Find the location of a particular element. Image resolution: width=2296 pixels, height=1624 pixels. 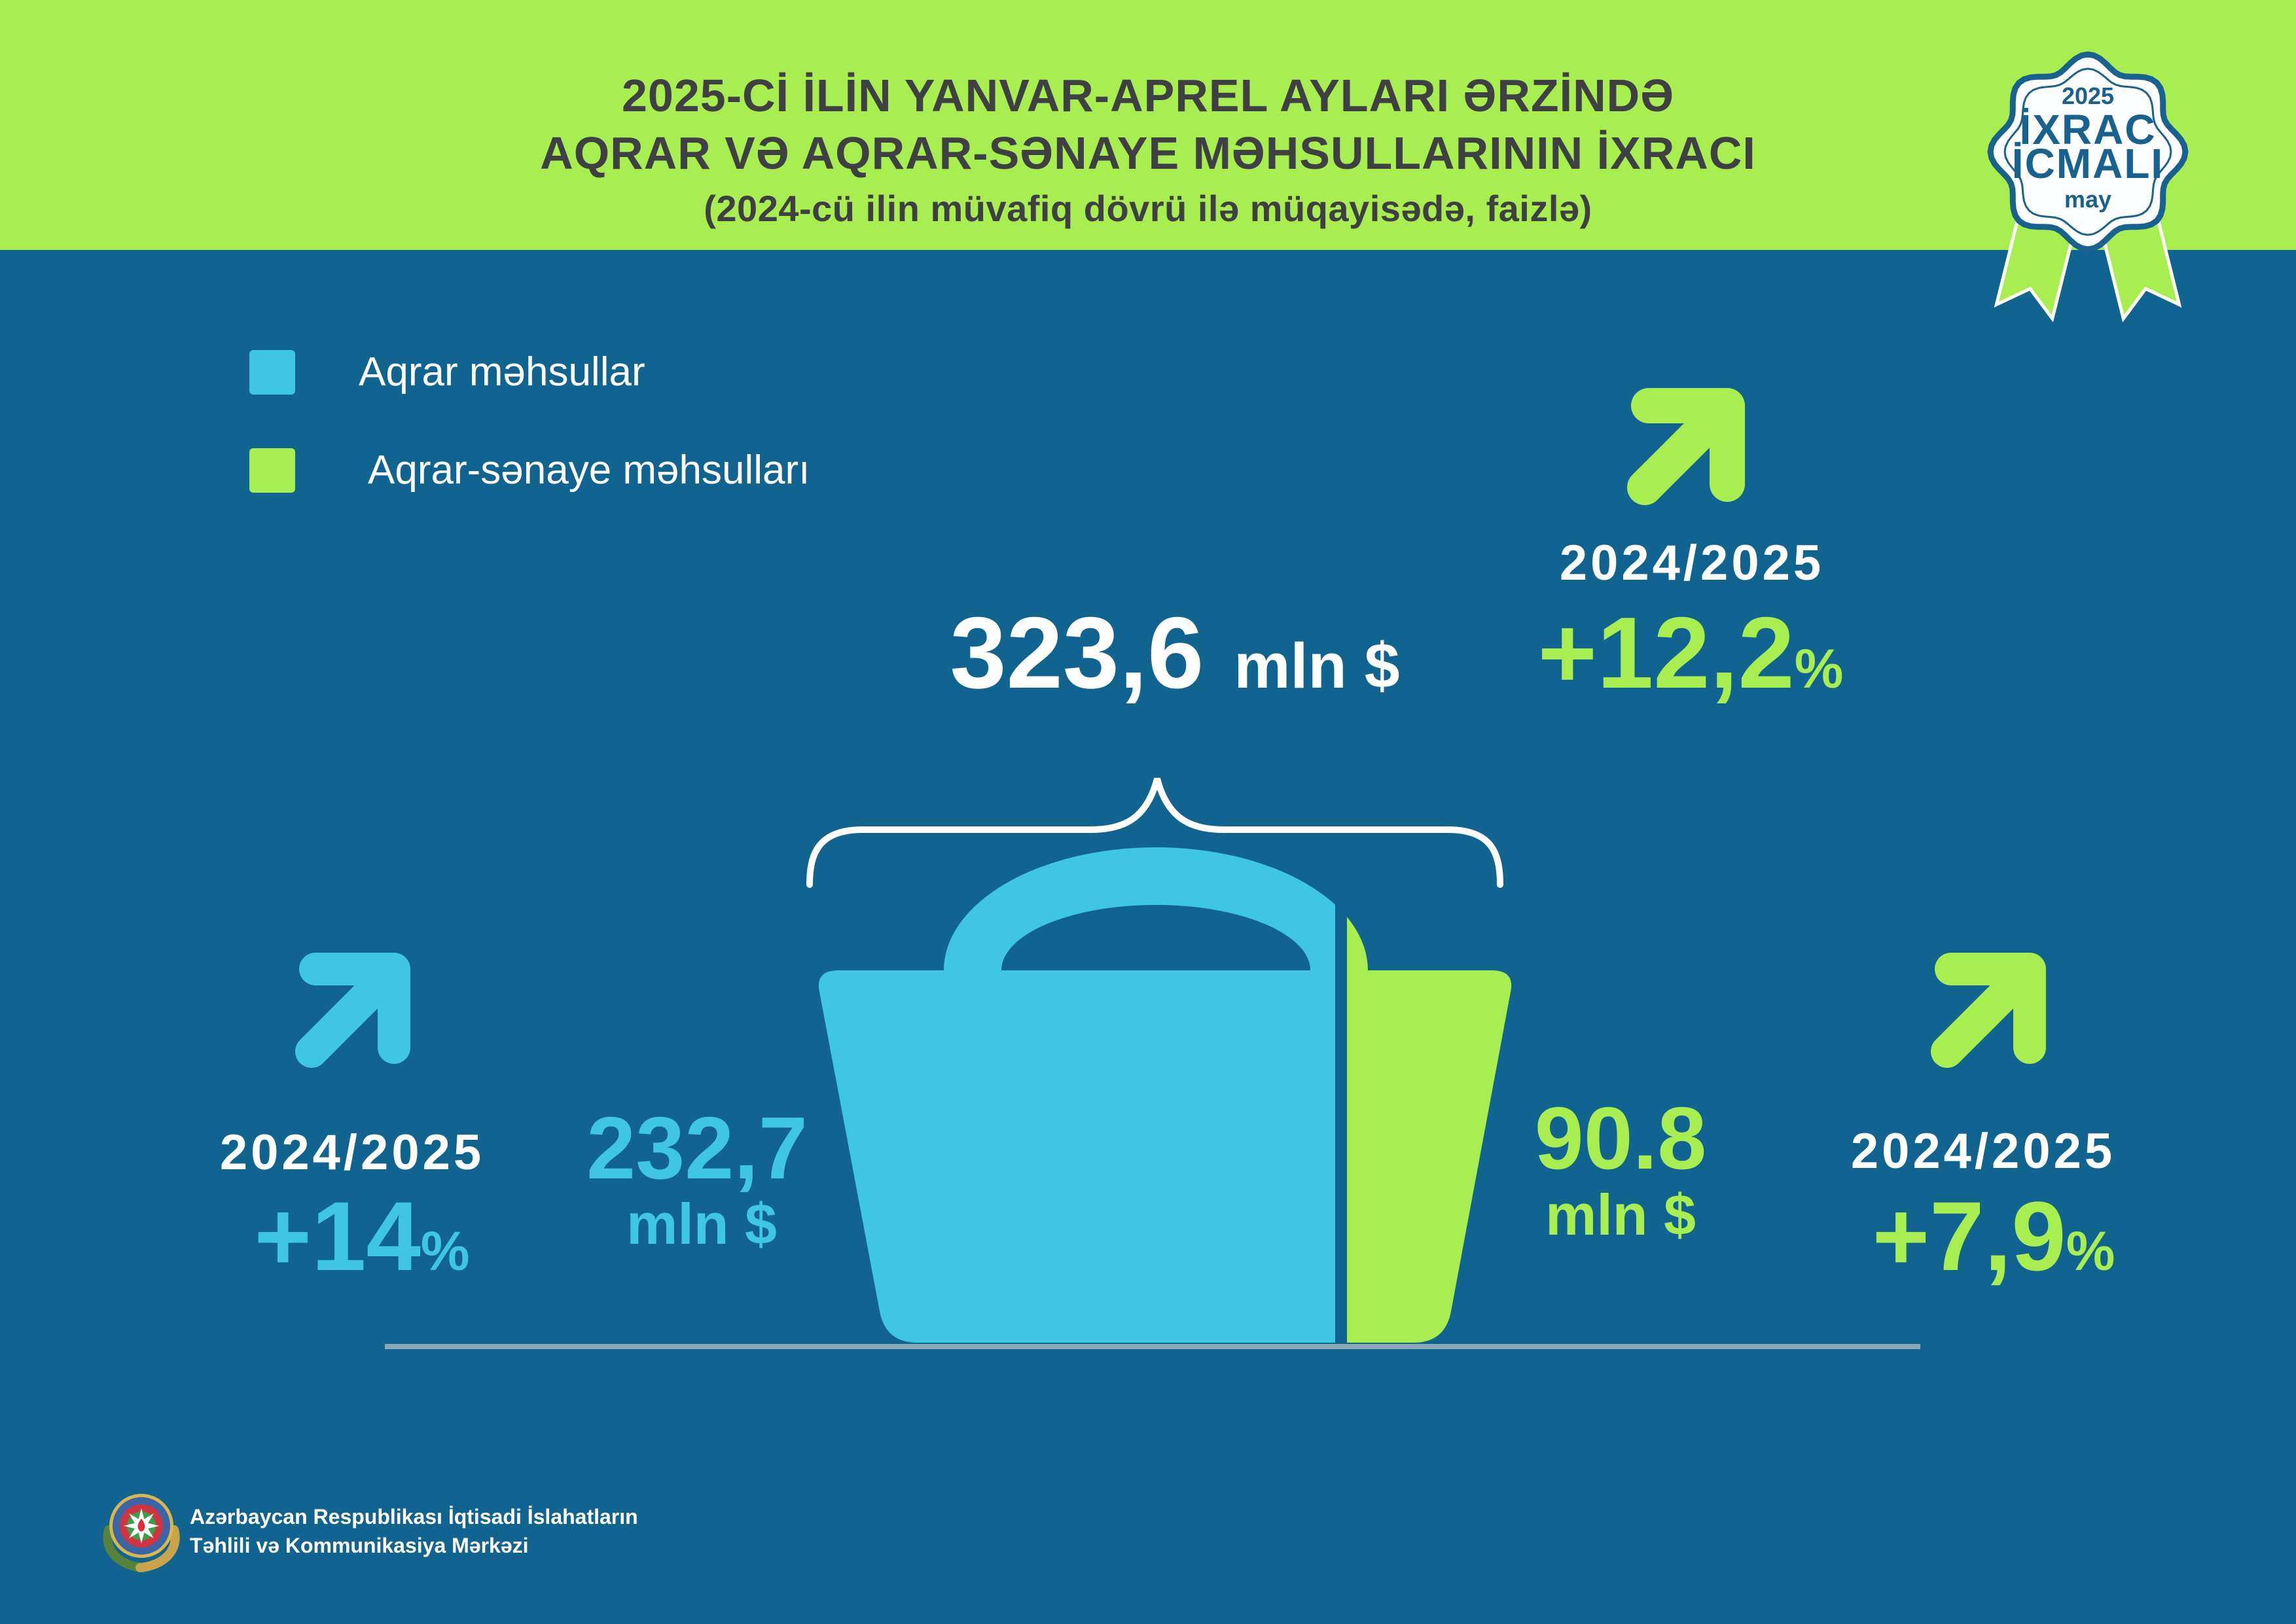

legend-item-senaye: Aqrar-sənaye məhsulları is located at coordinates (529, 470).